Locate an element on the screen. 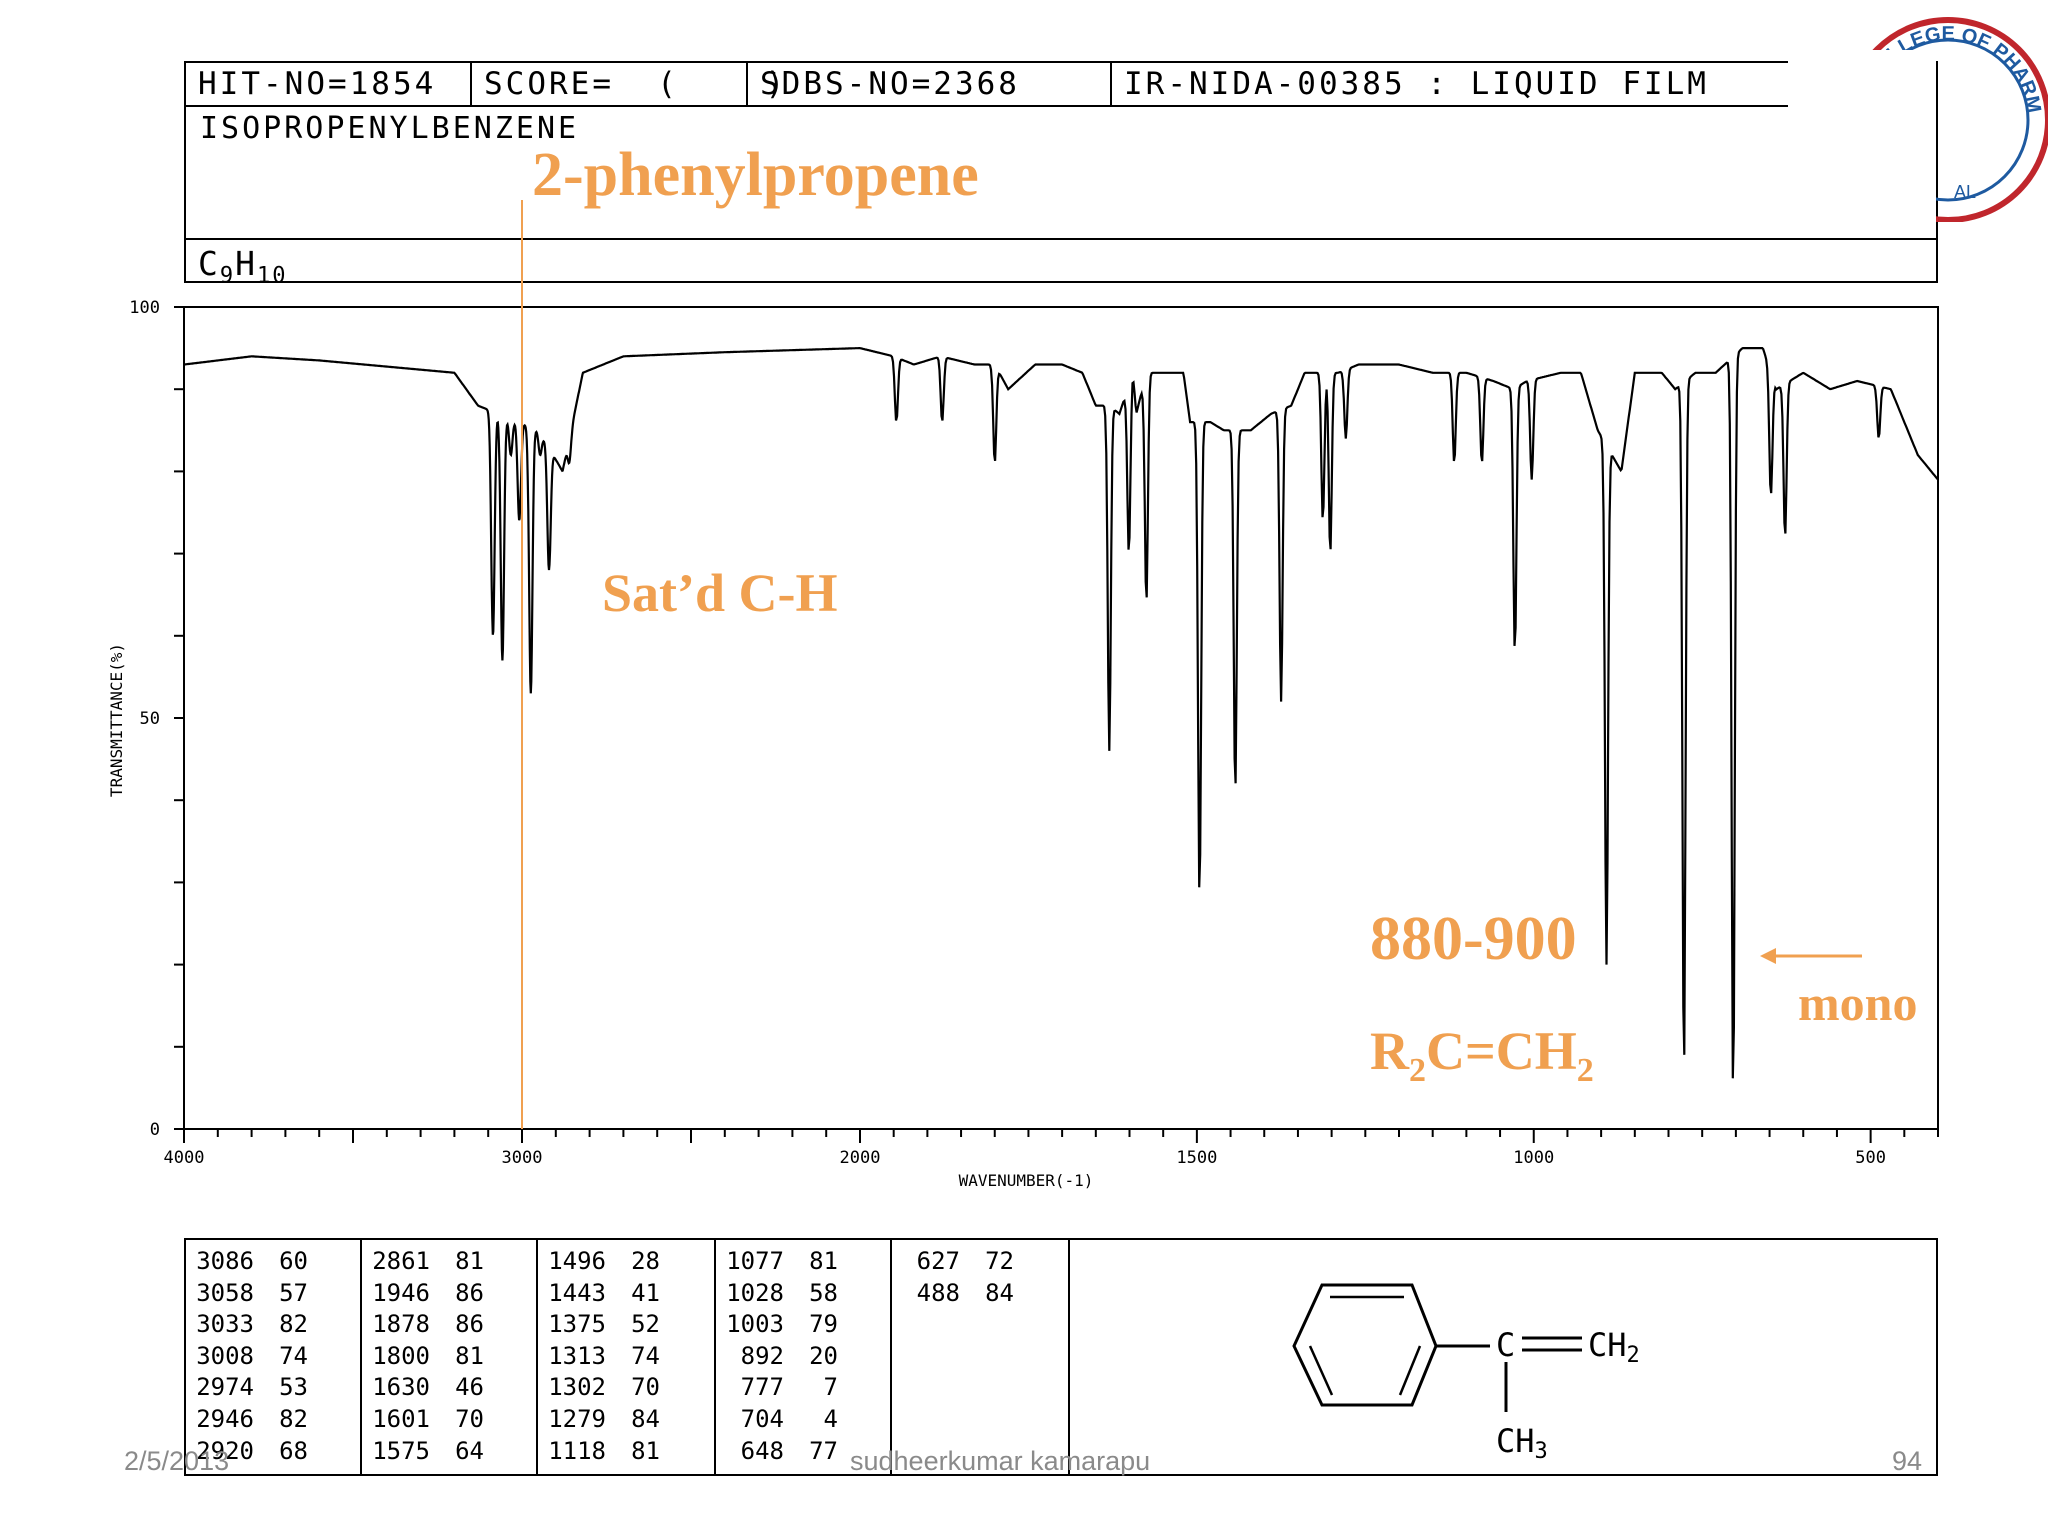  peak-wavenumber: 2946 is located at coordinates (225, 1418).